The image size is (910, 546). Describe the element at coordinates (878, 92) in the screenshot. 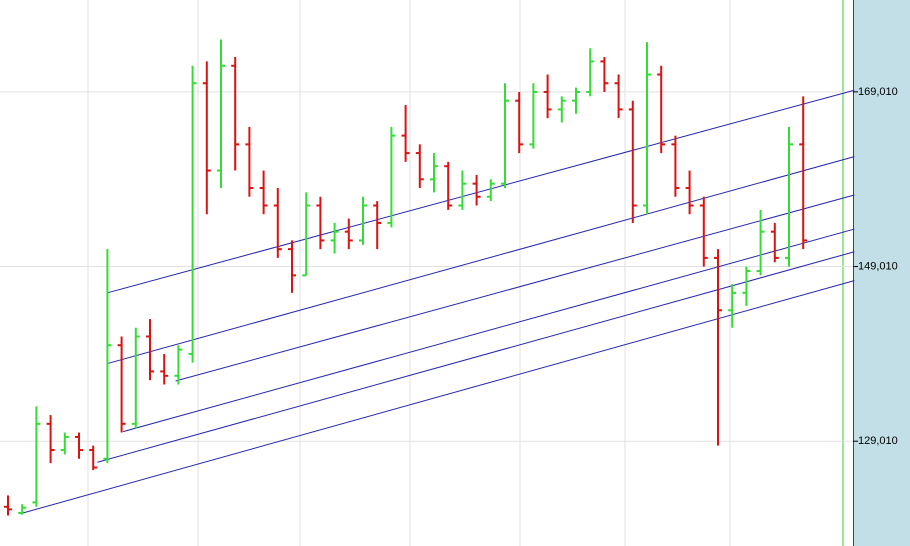

I see `y-tick-label: 169,010` at that location.